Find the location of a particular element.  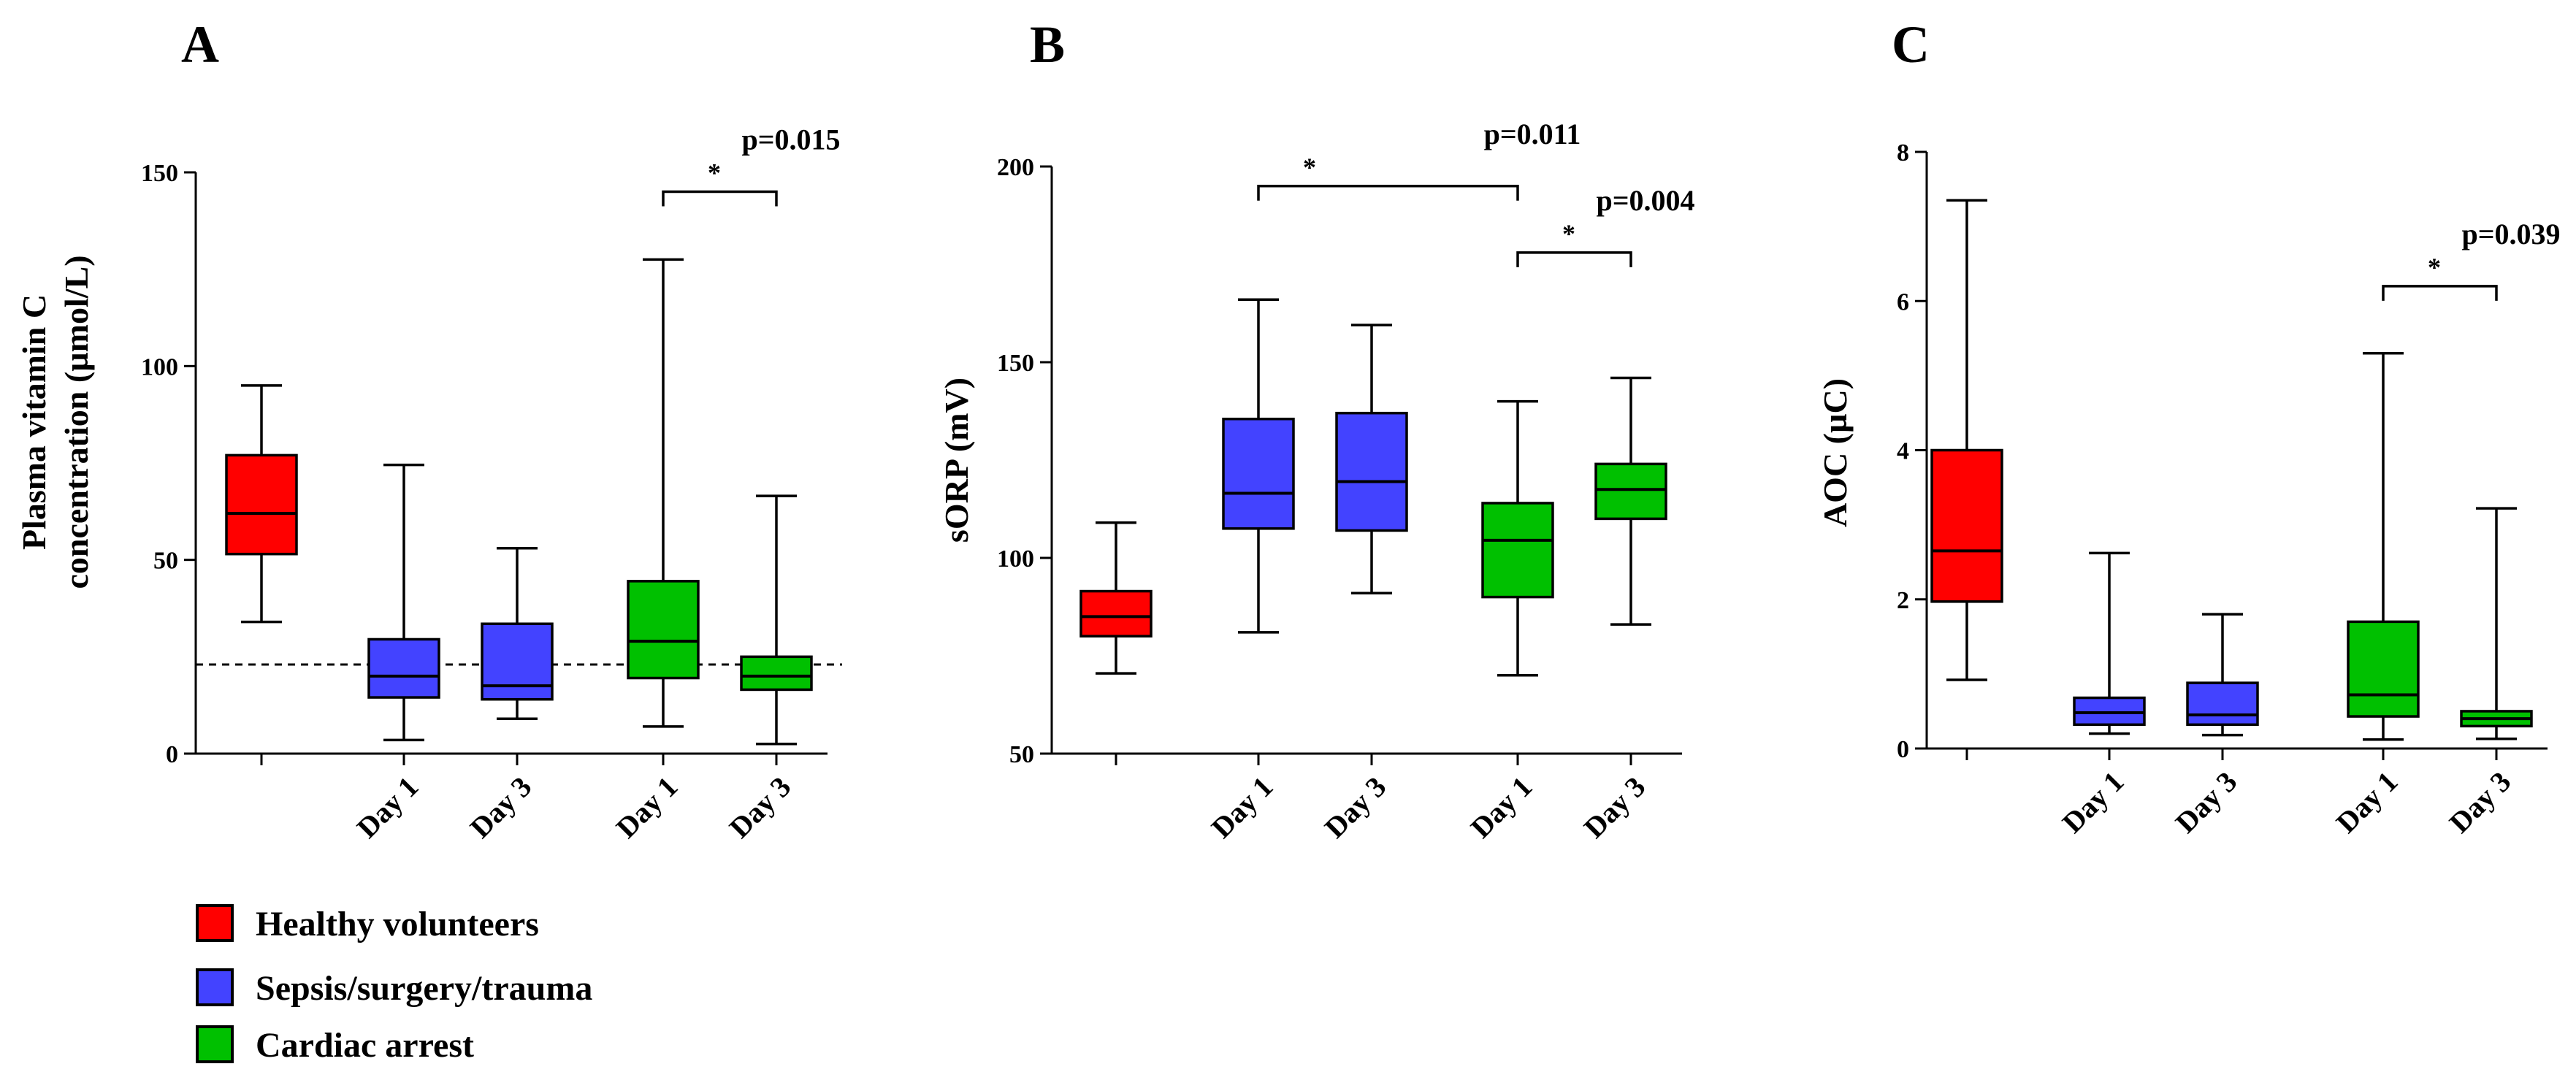

legend-swatch-sepsis is located at coordinates (215, 987).